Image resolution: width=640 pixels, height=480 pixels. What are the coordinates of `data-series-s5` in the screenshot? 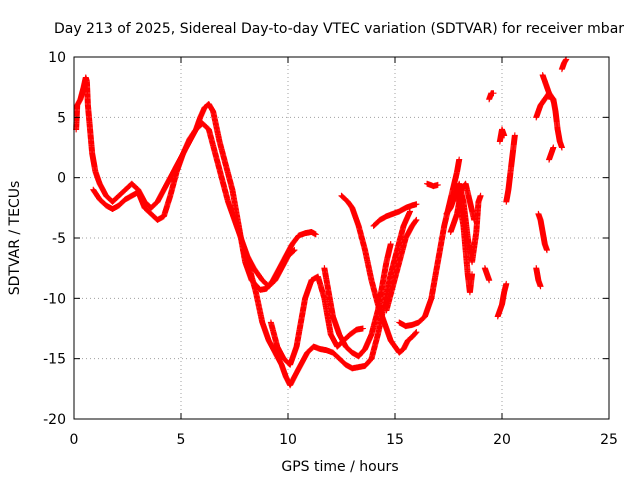 It's located at (357, 300).